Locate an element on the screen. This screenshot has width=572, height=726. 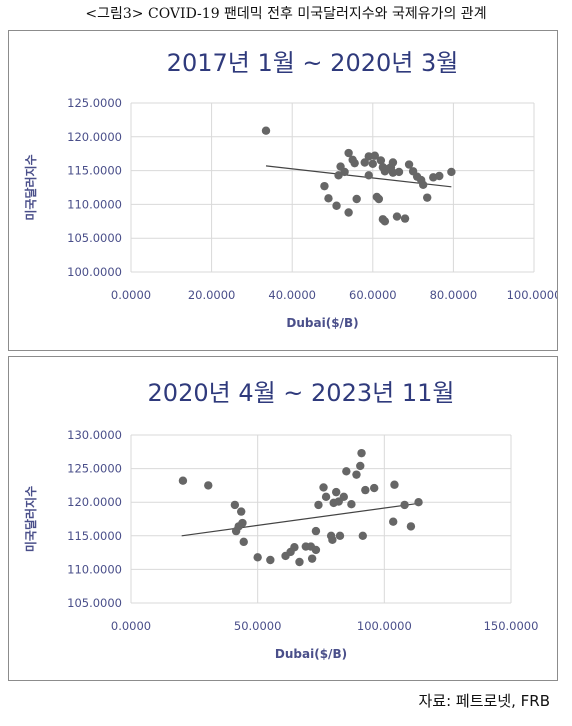
x-tick-label: 150.0000 is located at coordinates (511, 626).